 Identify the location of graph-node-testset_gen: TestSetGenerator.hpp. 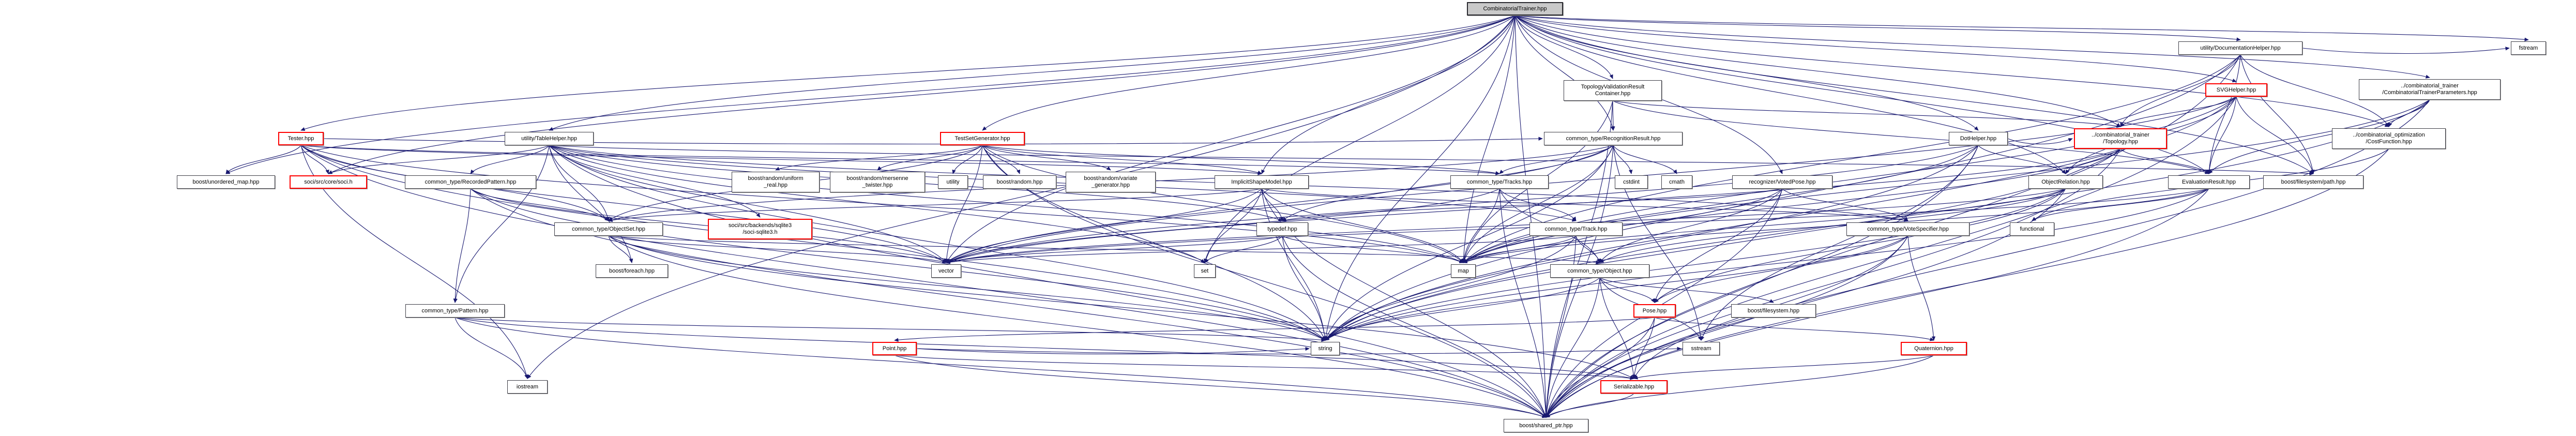
(982, 138).